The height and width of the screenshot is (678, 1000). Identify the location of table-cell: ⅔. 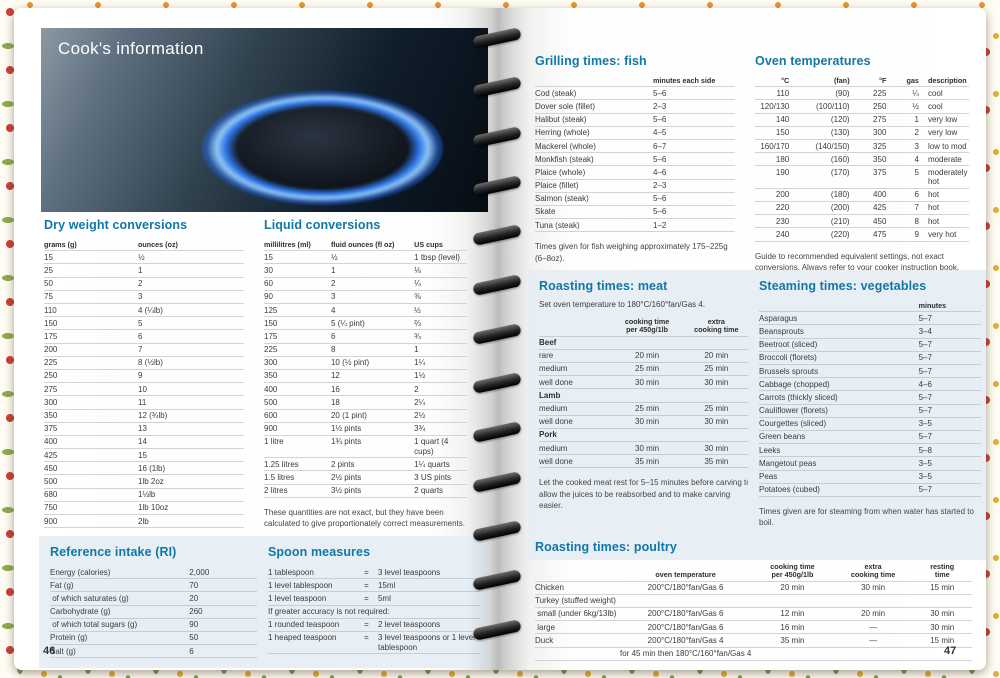
(440, 323).